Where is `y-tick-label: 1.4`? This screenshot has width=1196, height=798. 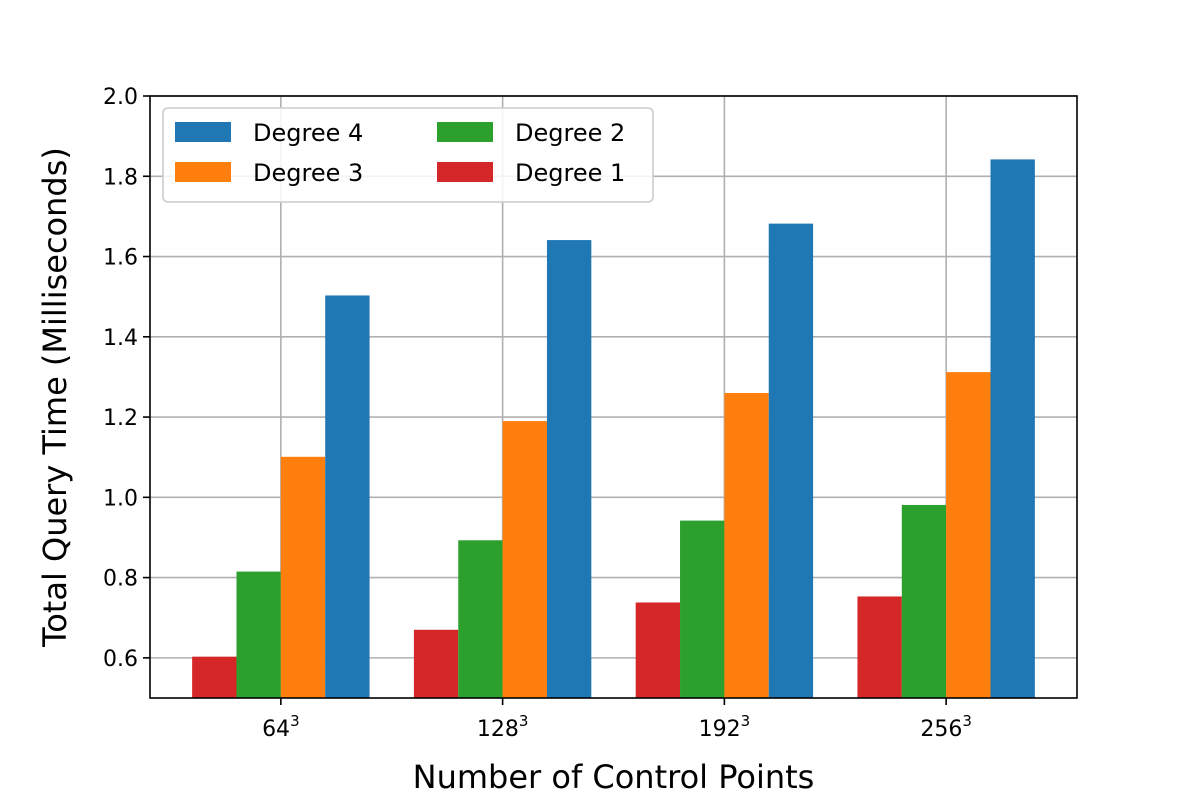 y-tick-label: 1.4 is located at coordinates (120, 338).